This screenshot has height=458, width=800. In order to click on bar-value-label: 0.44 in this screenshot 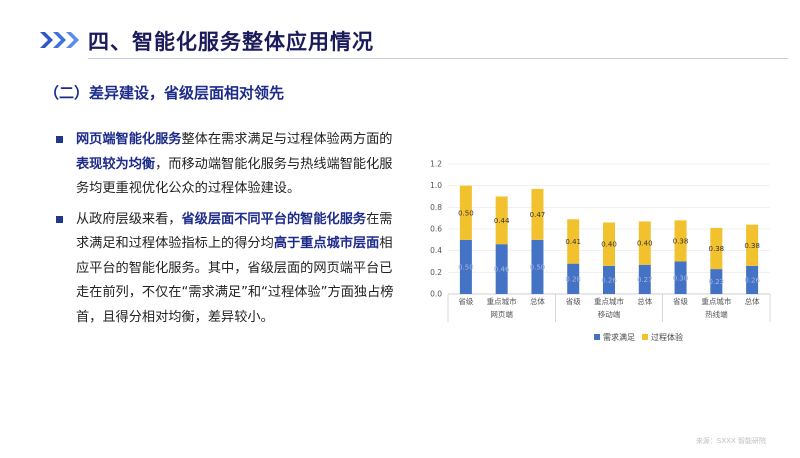, I will do `click(502, 221)`.